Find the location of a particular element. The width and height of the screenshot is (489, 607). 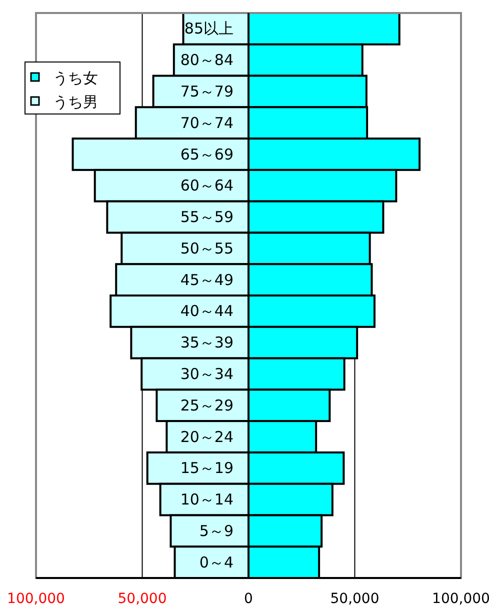

y-tick-label: 10～14 is located at coordinates (207, 499).